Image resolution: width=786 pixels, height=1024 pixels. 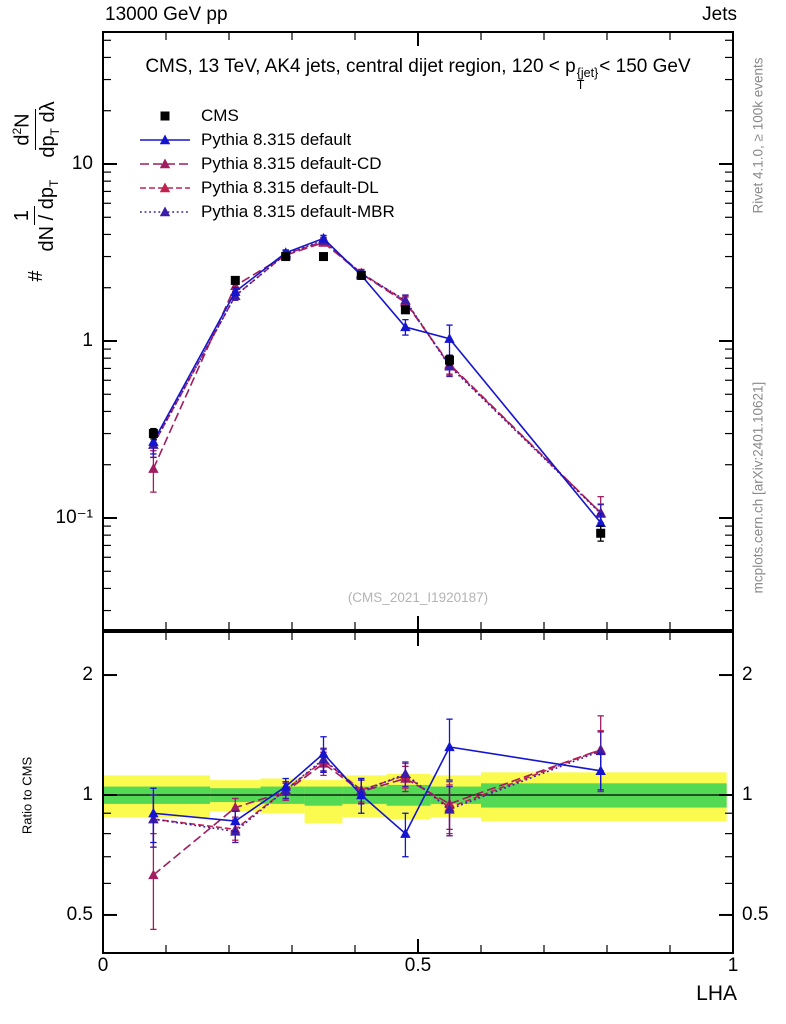 What do you see at coordinates (87, 794) in the screenshot?
I see `ratio-y-tick-1: 1` at bounding box center [87, 794].